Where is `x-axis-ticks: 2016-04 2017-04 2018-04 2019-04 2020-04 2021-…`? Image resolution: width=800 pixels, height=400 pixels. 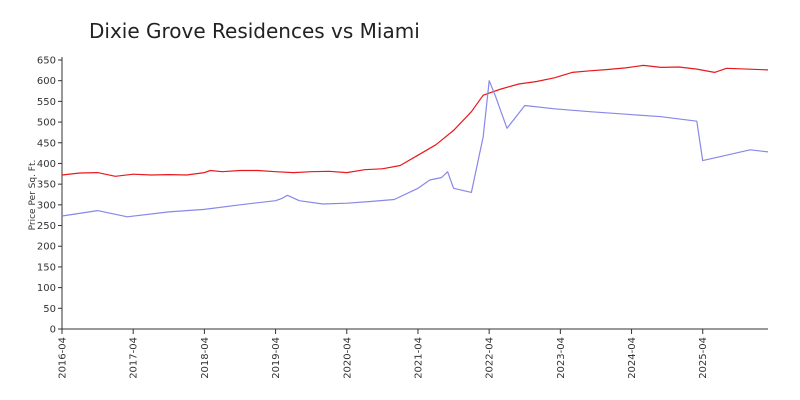
x-axis-ticks: 2016-04 2017-04 2018-04 2019-04 2020-04 2021-… is located at coordinates (383, 354).